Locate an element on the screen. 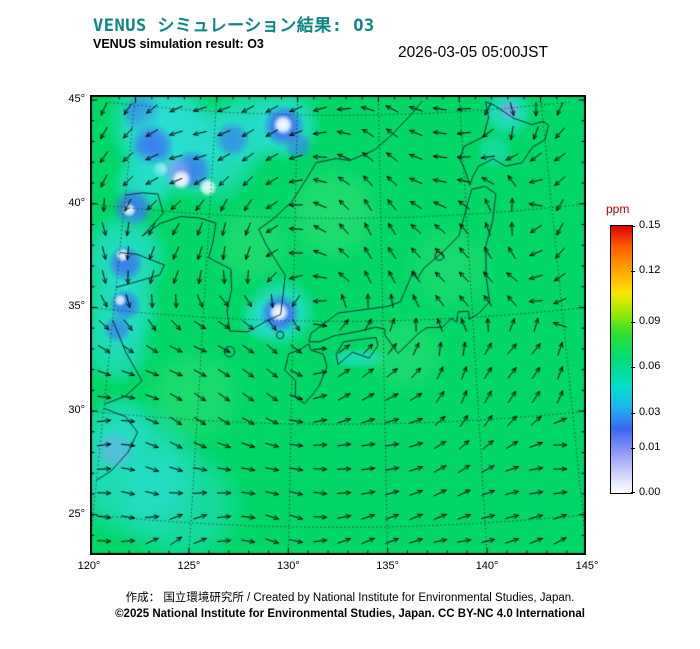  colorbar-gradient is located at coordinates (621, 359).